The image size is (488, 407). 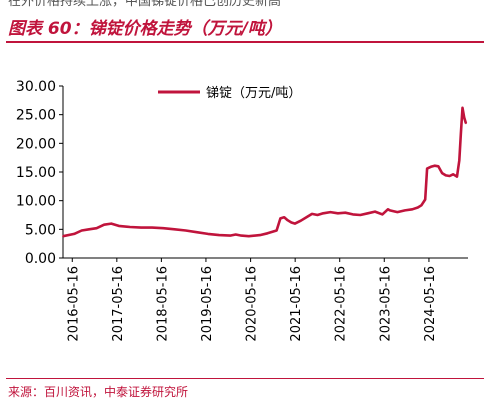 I want to click on figure-title: 图表 60：锑锭价格走势（万元/吨）, so click(x=145, y=29).